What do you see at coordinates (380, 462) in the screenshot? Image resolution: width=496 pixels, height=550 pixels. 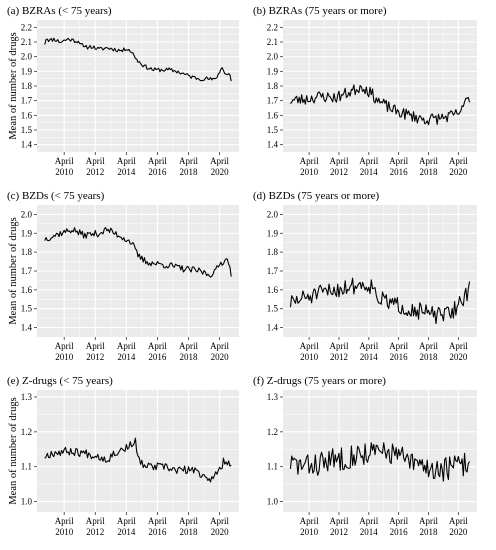 I see `panel-f-series-line` at bounding box center [380, 462].